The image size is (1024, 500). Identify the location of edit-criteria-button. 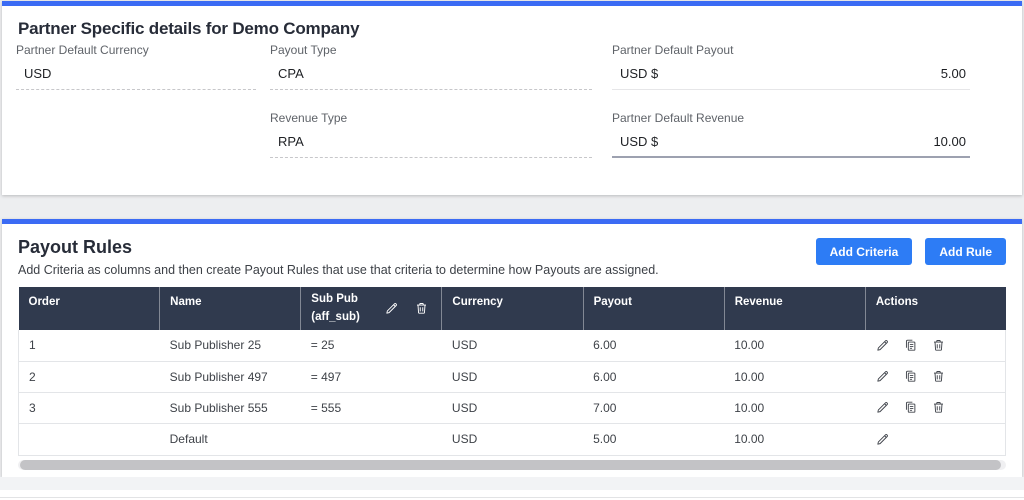
(391, 308).